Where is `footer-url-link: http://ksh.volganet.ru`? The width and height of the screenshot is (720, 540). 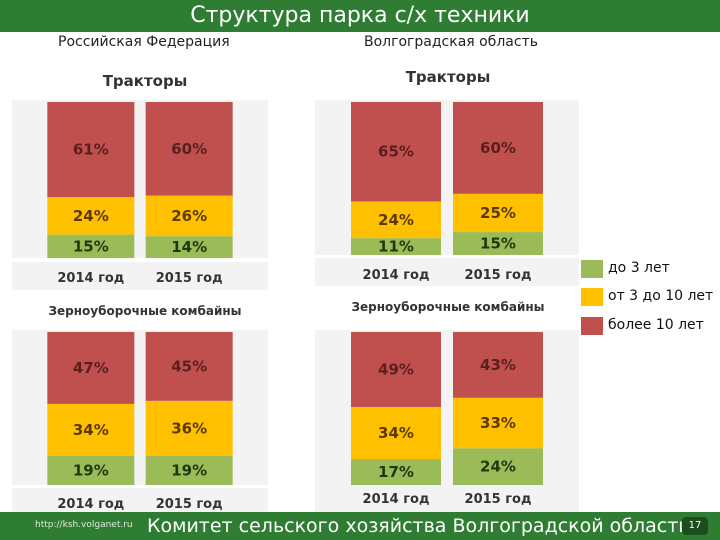 footer-url-link: http://ksh.volganet.ru is located at coordinates (84, 525).